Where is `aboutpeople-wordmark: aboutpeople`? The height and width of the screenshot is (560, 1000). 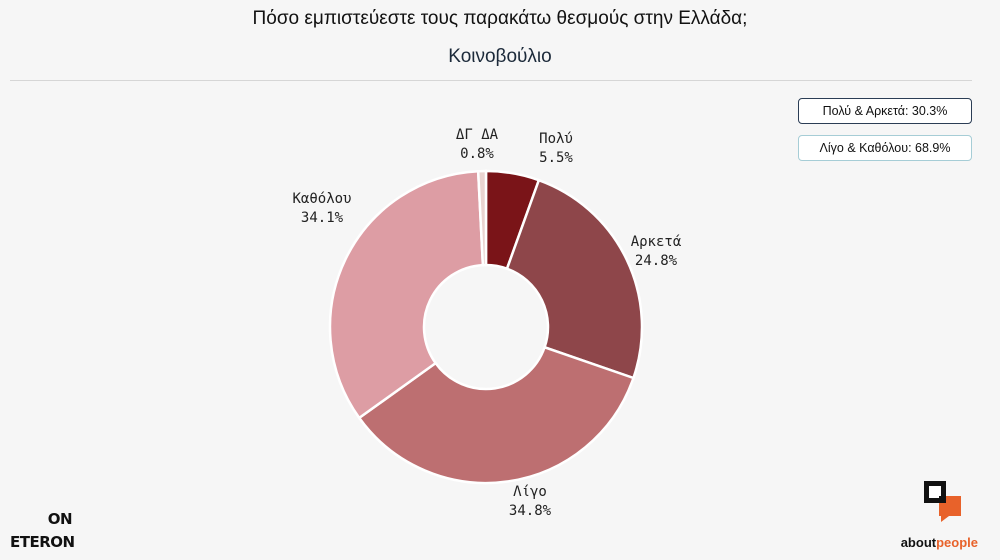
aboutpeople-wordmark: aboutpeople is located at coordinates (939, 542).